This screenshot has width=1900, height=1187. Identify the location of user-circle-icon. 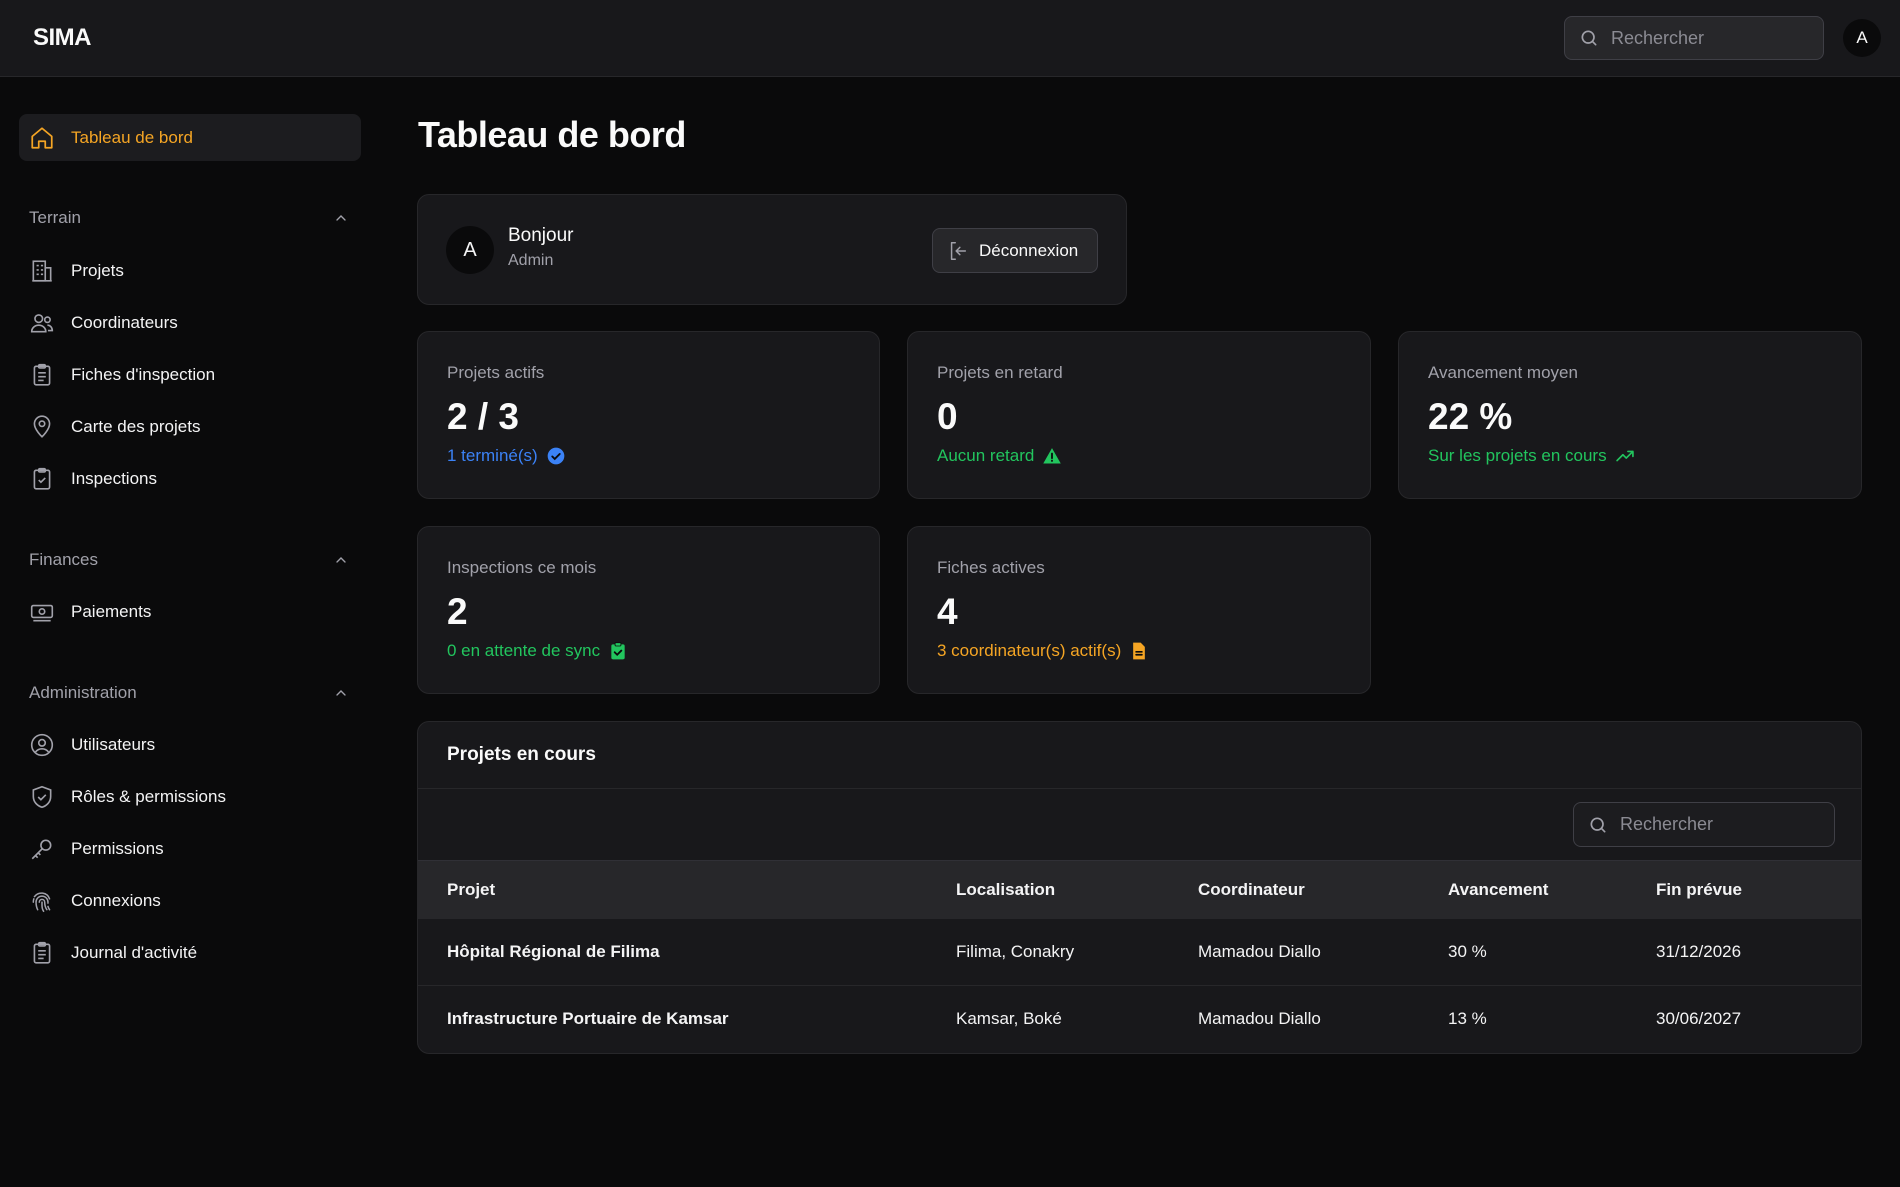
(42, 745).